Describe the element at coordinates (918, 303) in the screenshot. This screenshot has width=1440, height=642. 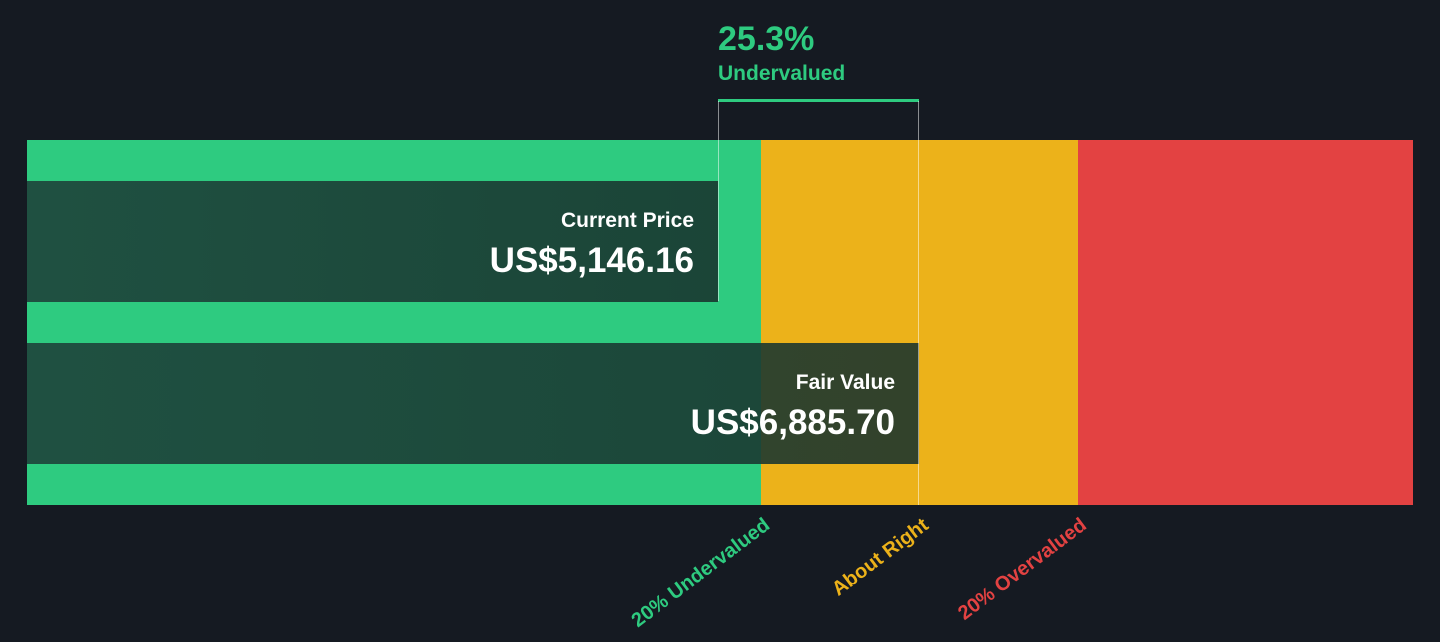
I see `bracket-right-line` at that location.